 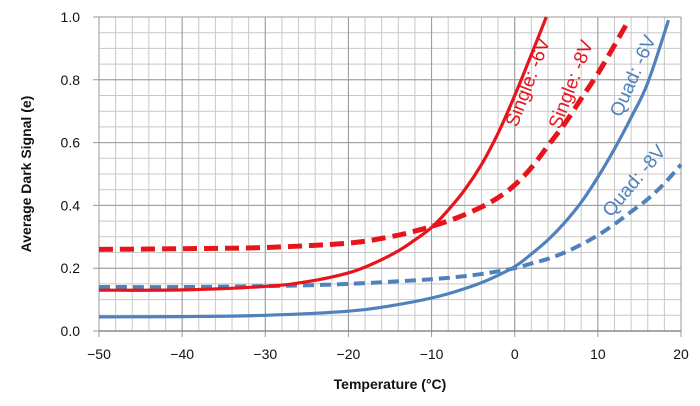 What do you see at coordinates (265, 354) in the screenshot?
I see `x-tick-label: −30` at bounding box center [265, 354].